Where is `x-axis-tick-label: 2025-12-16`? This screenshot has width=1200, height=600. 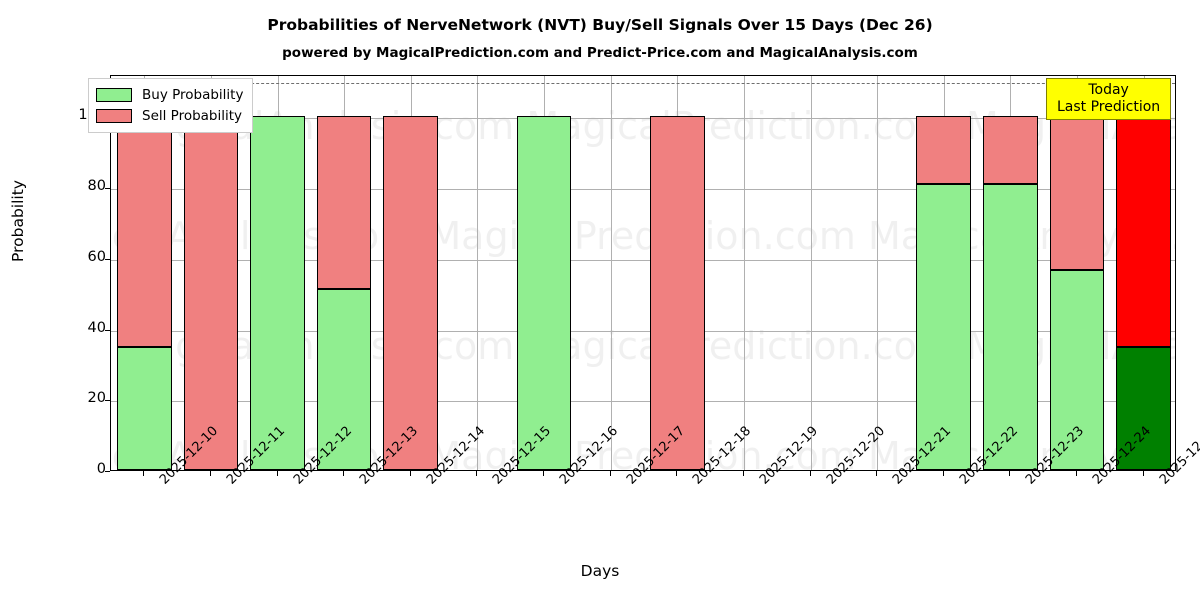
x-axis-tick-label: 2025-12-16 is located at coordinates (589, 456).